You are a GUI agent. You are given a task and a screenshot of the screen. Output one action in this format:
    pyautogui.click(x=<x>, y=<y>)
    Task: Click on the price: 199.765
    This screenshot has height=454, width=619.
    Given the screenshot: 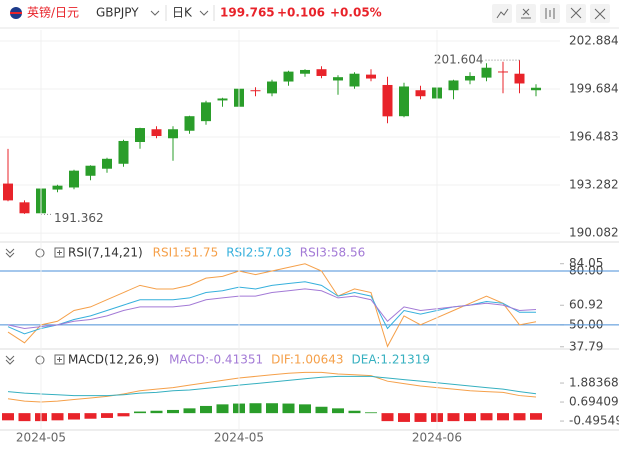 What is the action you would take?
    pyautogui.click(x=247, y=13)
    